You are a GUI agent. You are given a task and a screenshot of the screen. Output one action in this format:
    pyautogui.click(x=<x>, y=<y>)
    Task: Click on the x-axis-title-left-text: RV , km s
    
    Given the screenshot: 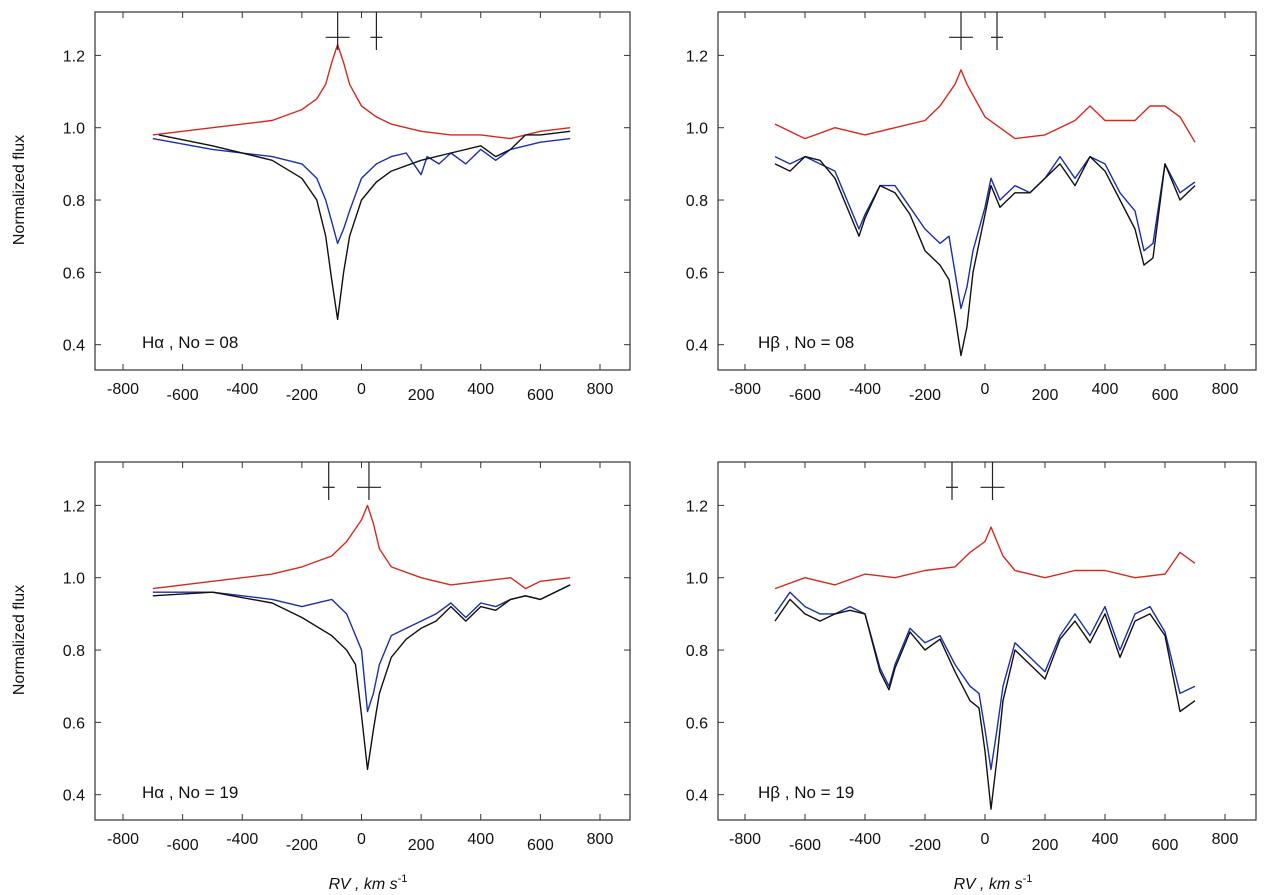 What is the action you would take?
    pyautogui.click(x=363, y=884)
    